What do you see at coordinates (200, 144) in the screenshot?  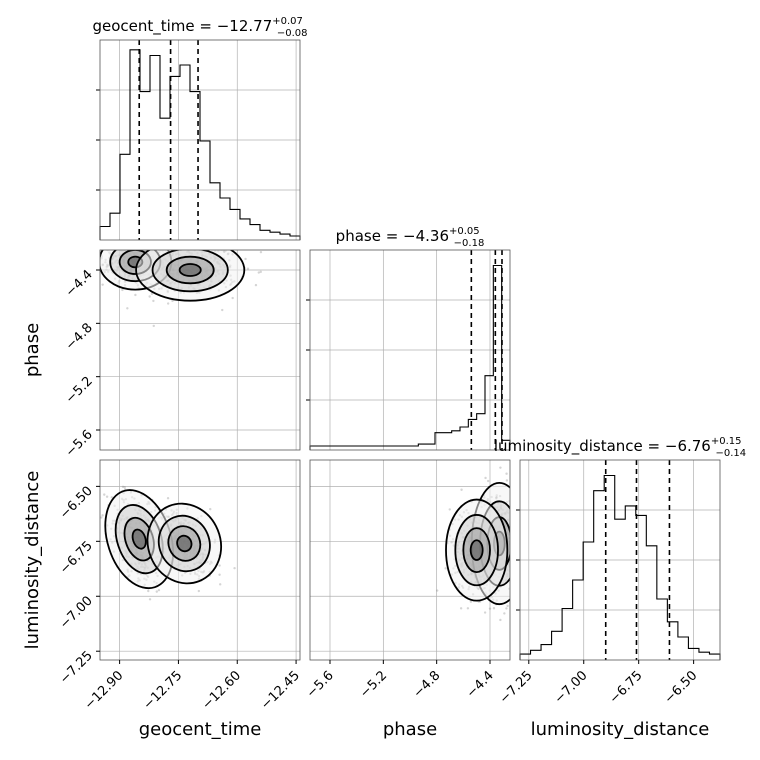 I see `histogram-geocent_time` at bounding box center [200, 144].